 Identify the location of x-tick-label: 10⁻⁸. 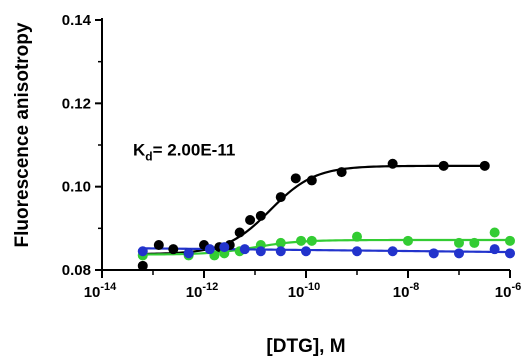
(406, 291).